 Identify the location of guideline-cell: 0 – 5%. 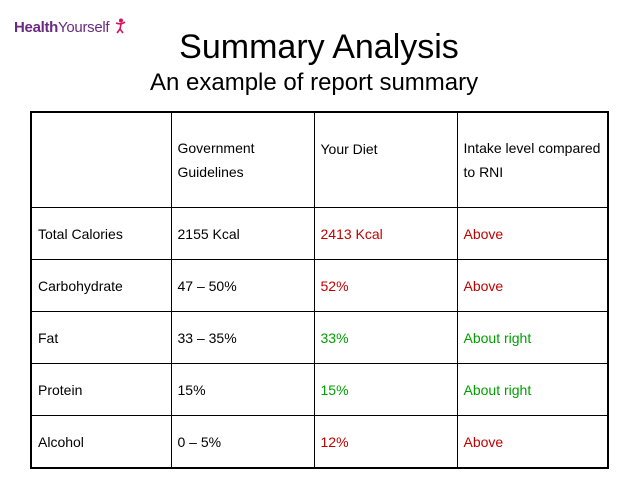
(242, 442).